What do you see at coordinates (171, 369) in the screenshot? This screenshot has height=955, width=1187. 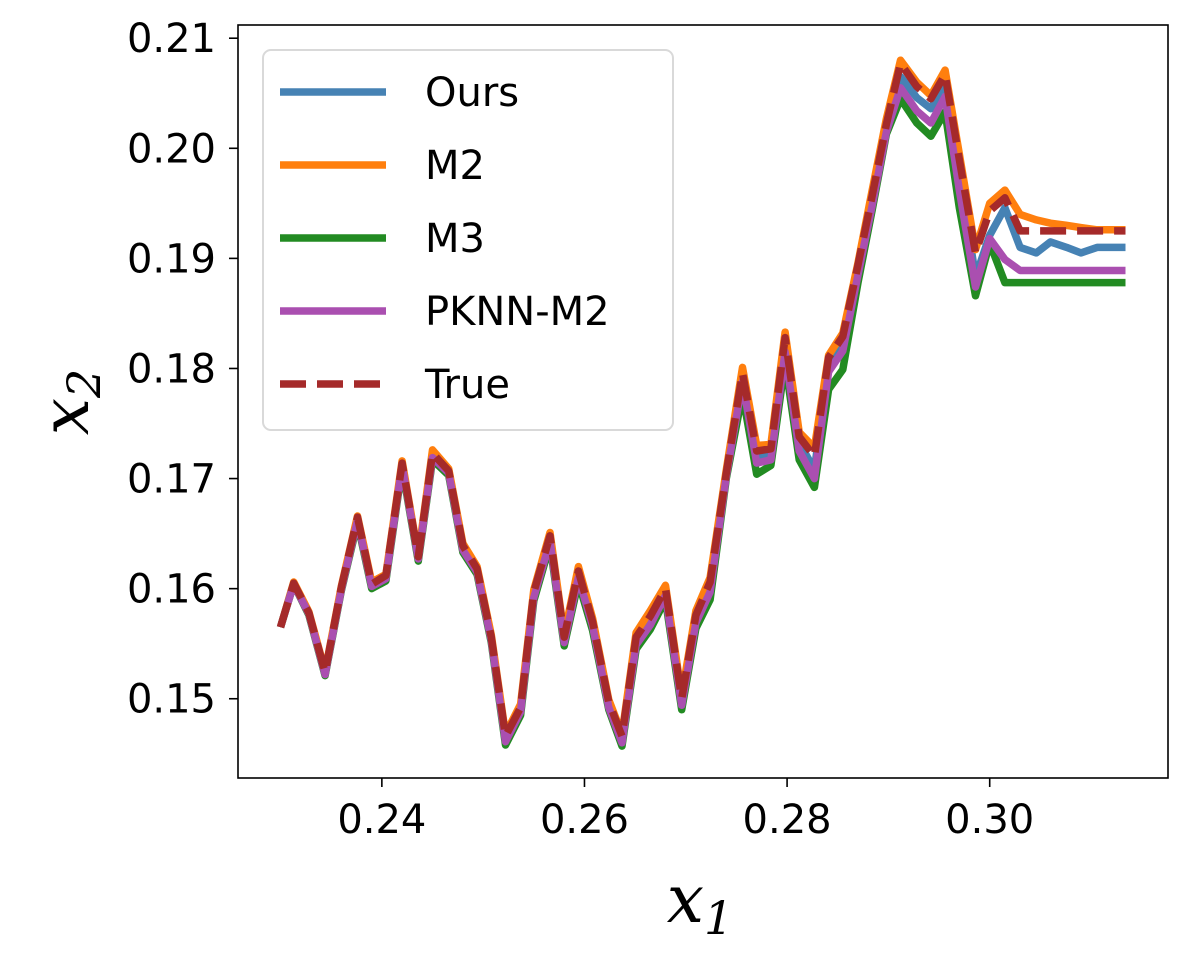 I see `y-tick-label: 0.18` at bounding box center [171, 369].